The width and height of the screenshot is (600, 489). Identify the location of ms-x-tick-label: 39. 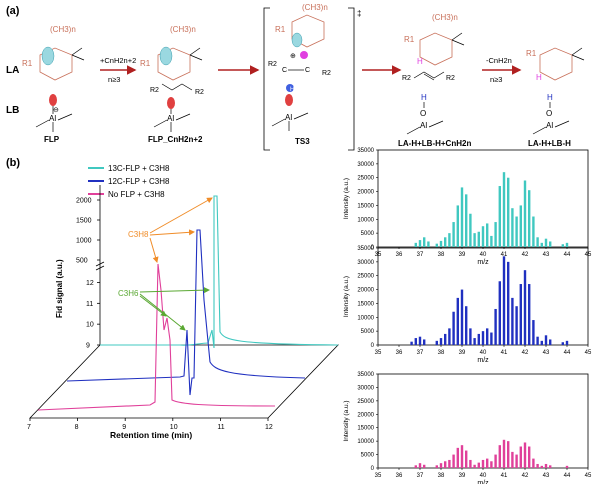
(462, 476).